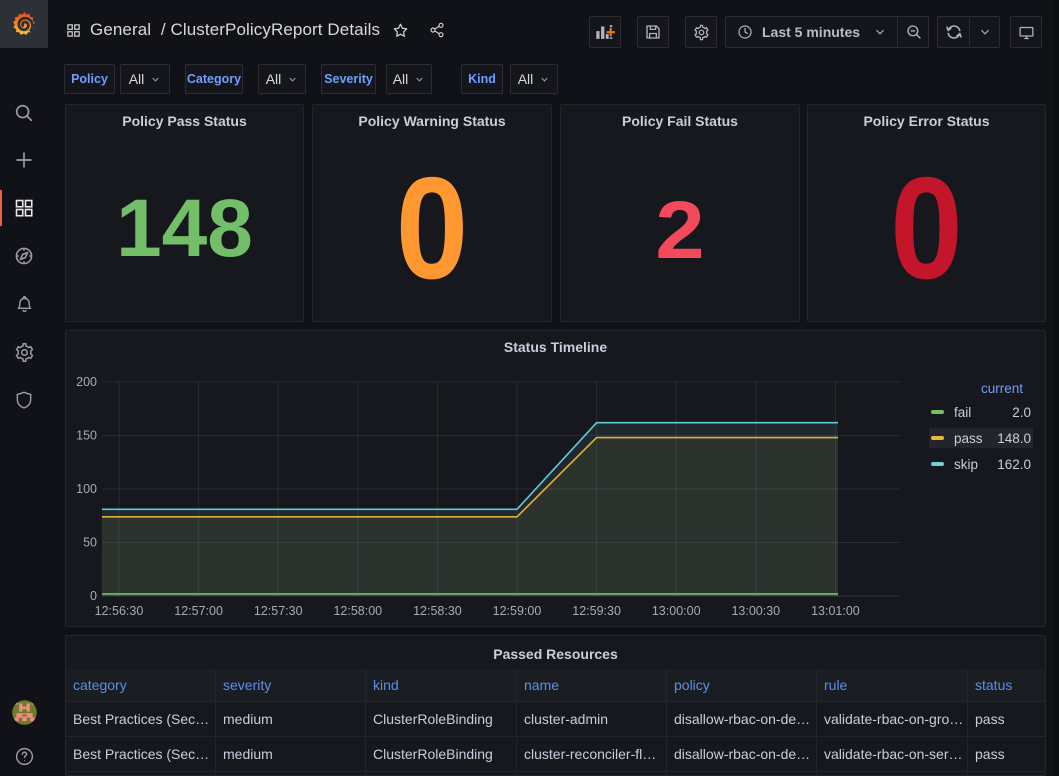 This screenshot has width=1059, height=776. What do you see at coordinates (86, 382) in the screenshot?
I see `svg-text: 200` at bounding box center [86, 382].